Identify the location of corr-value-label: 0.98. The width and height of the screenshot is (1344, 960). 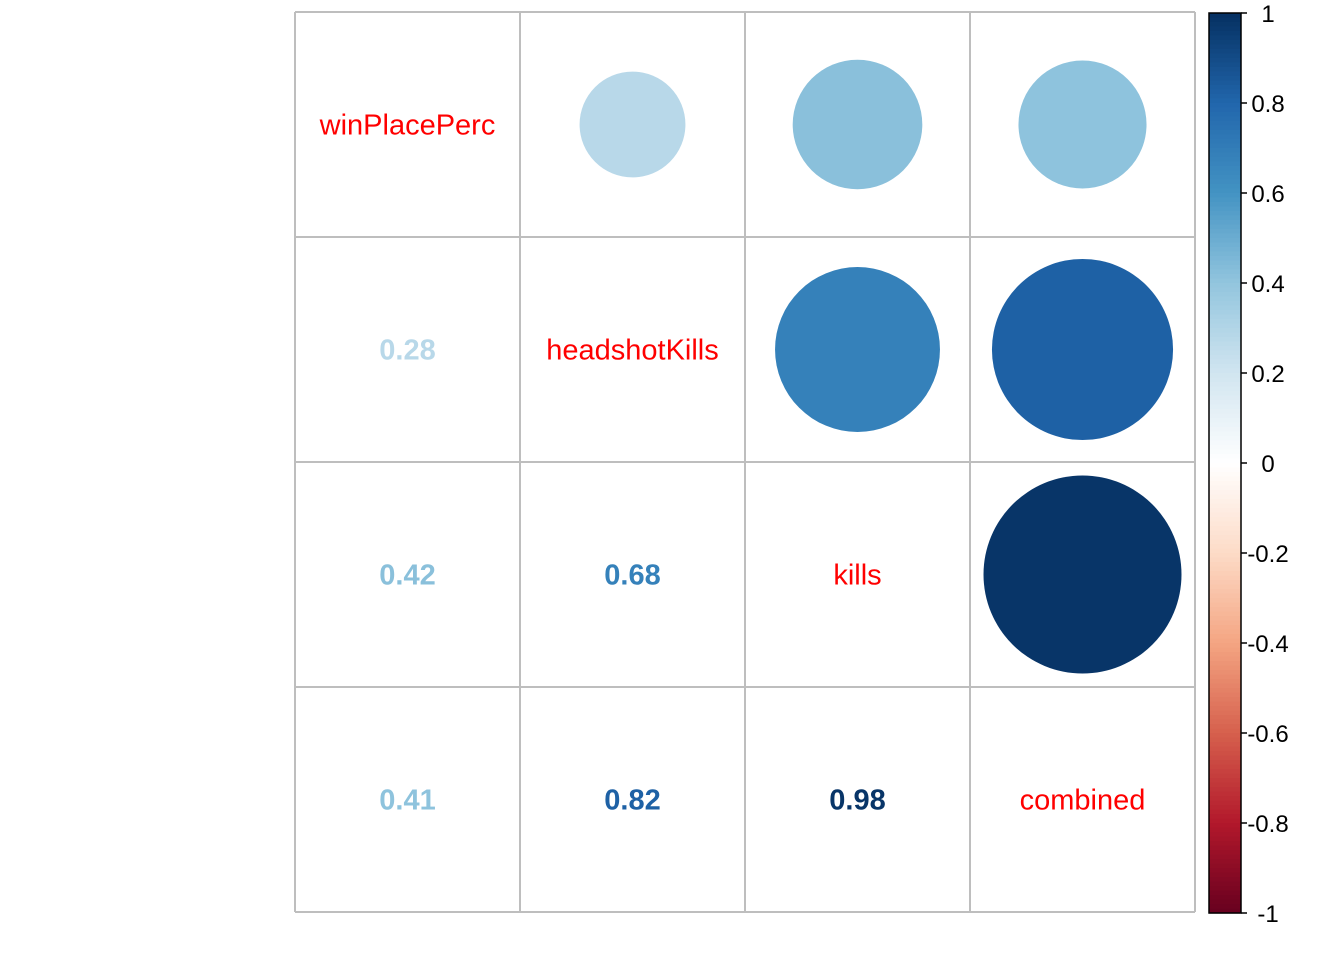
(857, 801).